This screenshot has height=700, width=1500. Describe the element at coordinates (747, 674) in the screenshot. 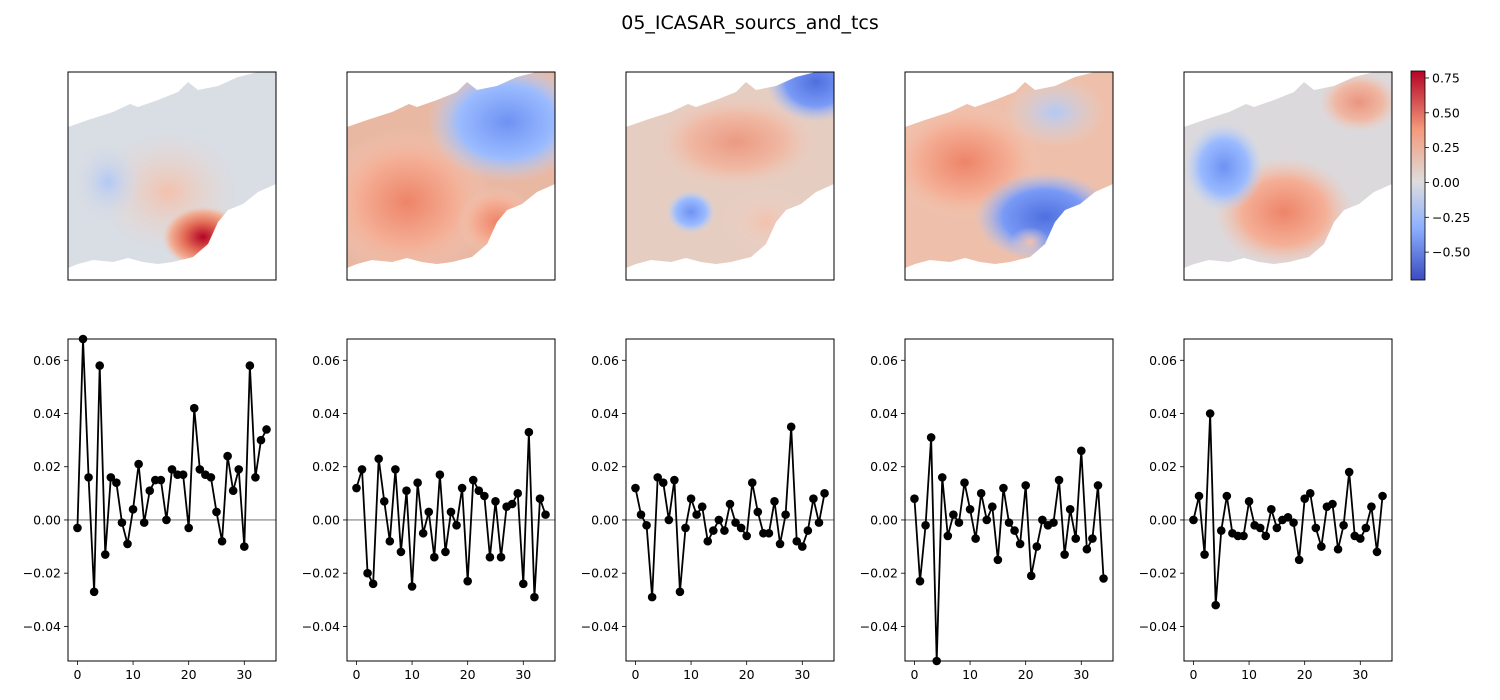

I see `x-tick-label: 20` at that location.